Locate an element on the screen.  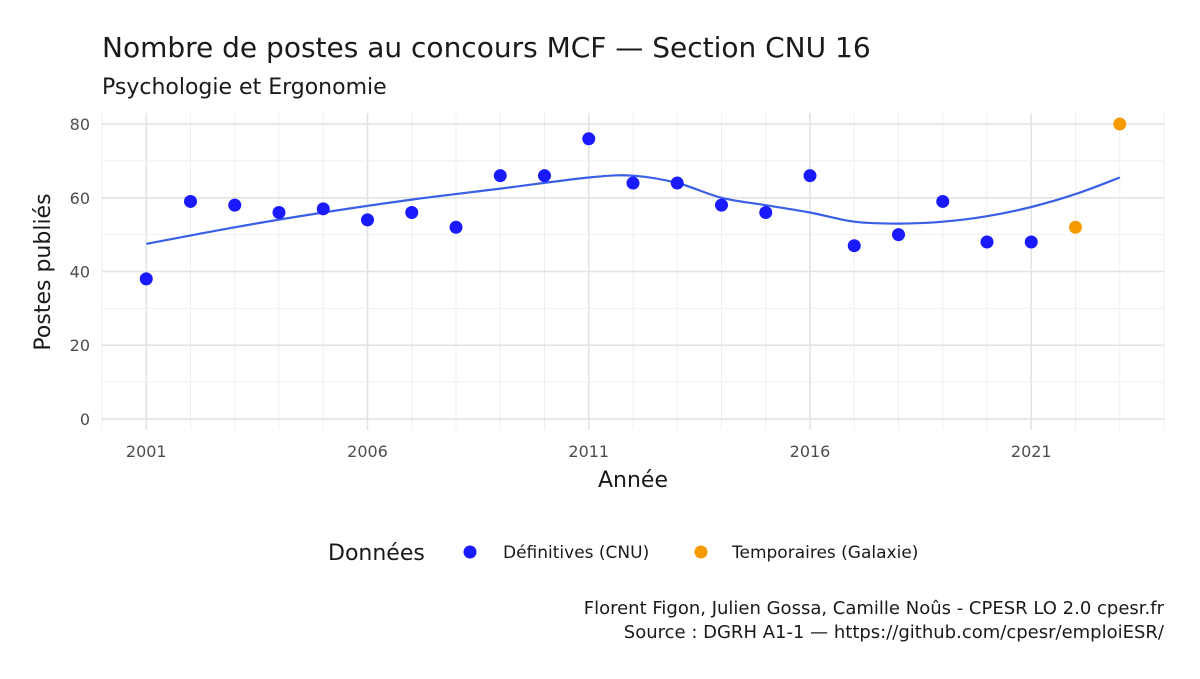
y-tick-label: 80 is located at coordinates (80, 124).